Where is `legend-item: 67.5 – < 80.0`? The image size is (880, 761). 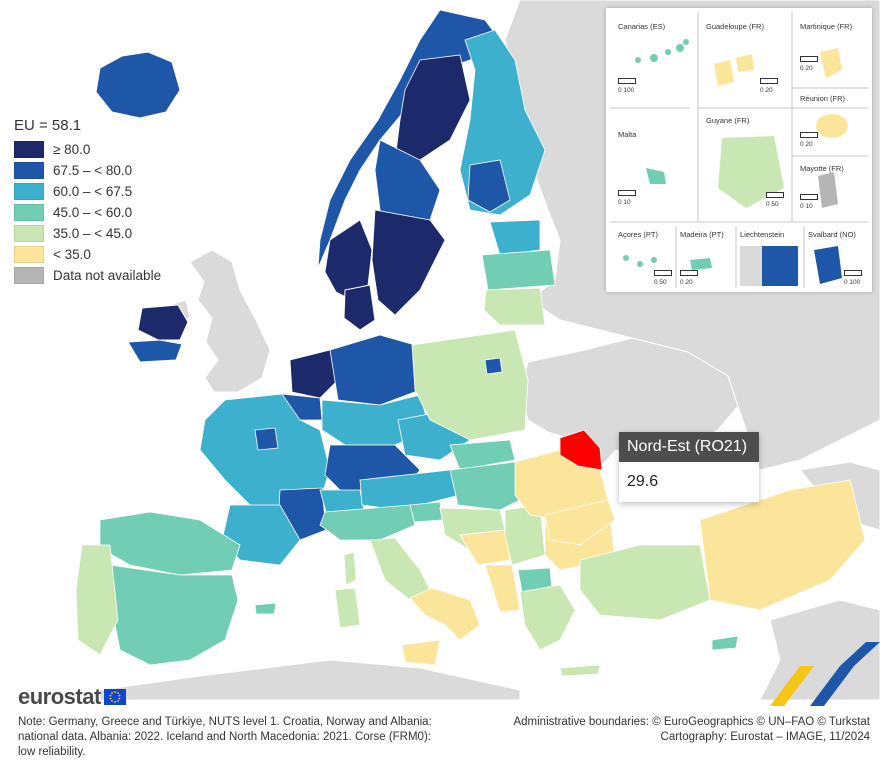
legend-item: 67.5 – < 80.0 is located at coordinates (87, 170).